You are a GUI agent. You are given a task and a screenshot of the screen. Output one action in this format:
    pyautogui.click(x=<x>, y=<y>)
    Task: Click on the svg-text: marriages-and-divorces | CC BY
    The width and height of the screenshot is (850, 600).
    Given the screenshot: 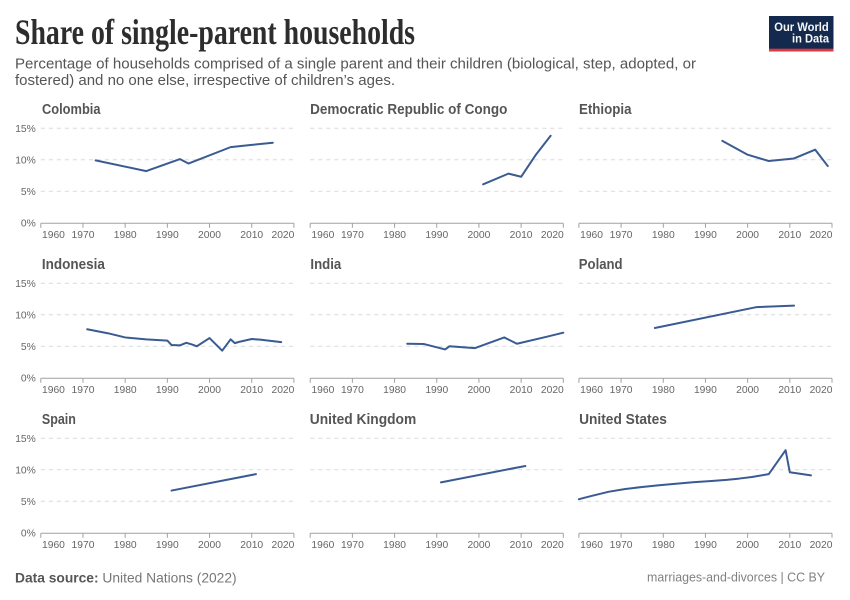 What is the action you would take?
    pyautogui.click(x=736, y=576)
    